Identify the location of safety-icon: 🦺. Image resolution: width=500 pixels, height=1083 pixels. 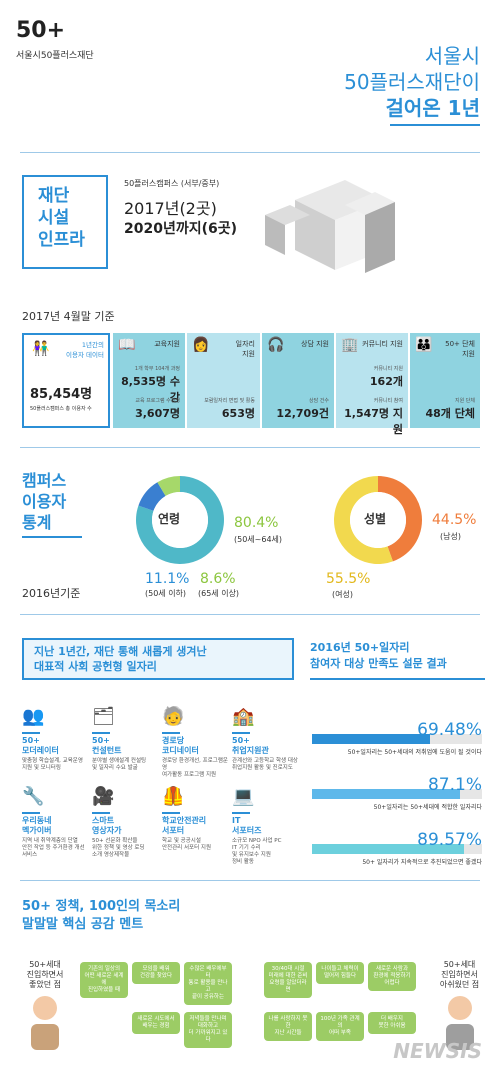
(173, 796).